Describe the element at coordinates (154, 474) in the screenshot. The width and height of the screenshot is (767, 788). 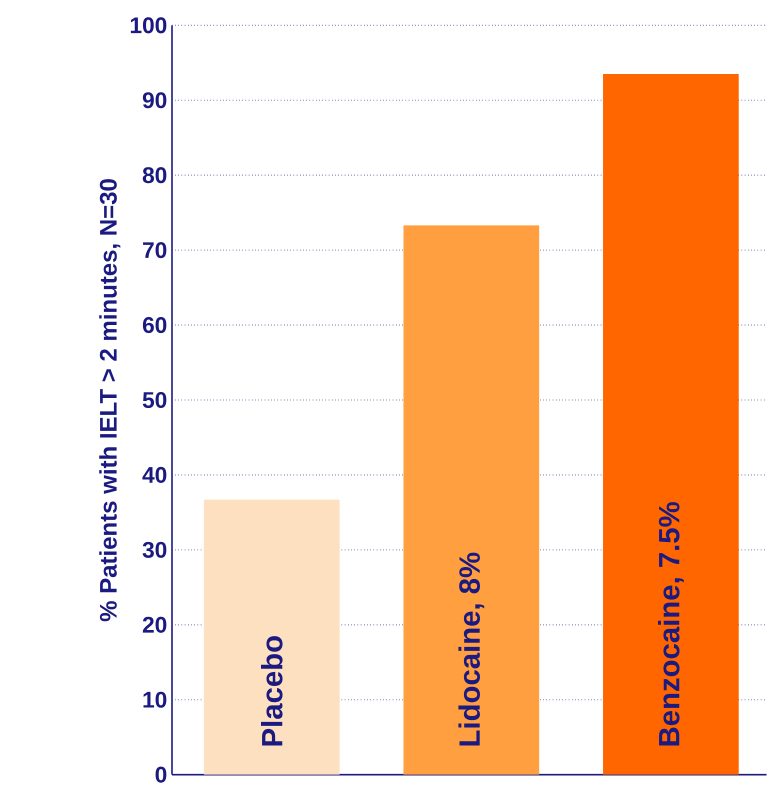
I see `y-tick-label: 40` at that location.